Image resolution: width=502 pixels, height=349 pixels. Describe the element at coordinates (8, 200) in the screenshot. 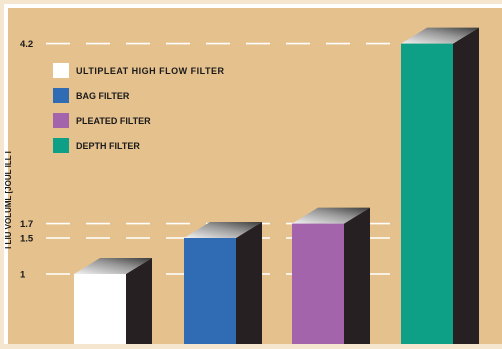

I see `y-axis-label: I LIU VOLUML [JOUL ILL I` at that location.